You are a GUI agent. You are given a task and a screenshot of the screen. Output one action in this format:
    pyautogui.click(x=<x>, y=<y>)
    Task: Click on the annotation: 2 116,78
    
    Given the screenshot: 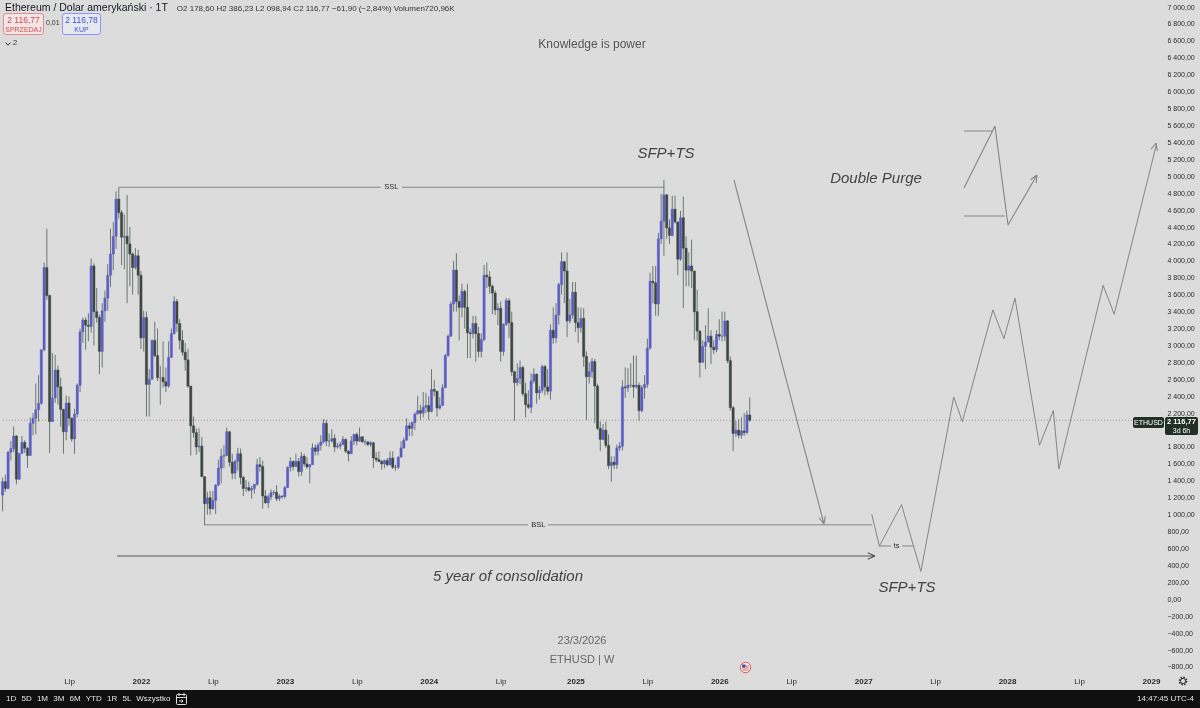 What is the action you would take?
    pyautogui.click(x=81, y=20)
    